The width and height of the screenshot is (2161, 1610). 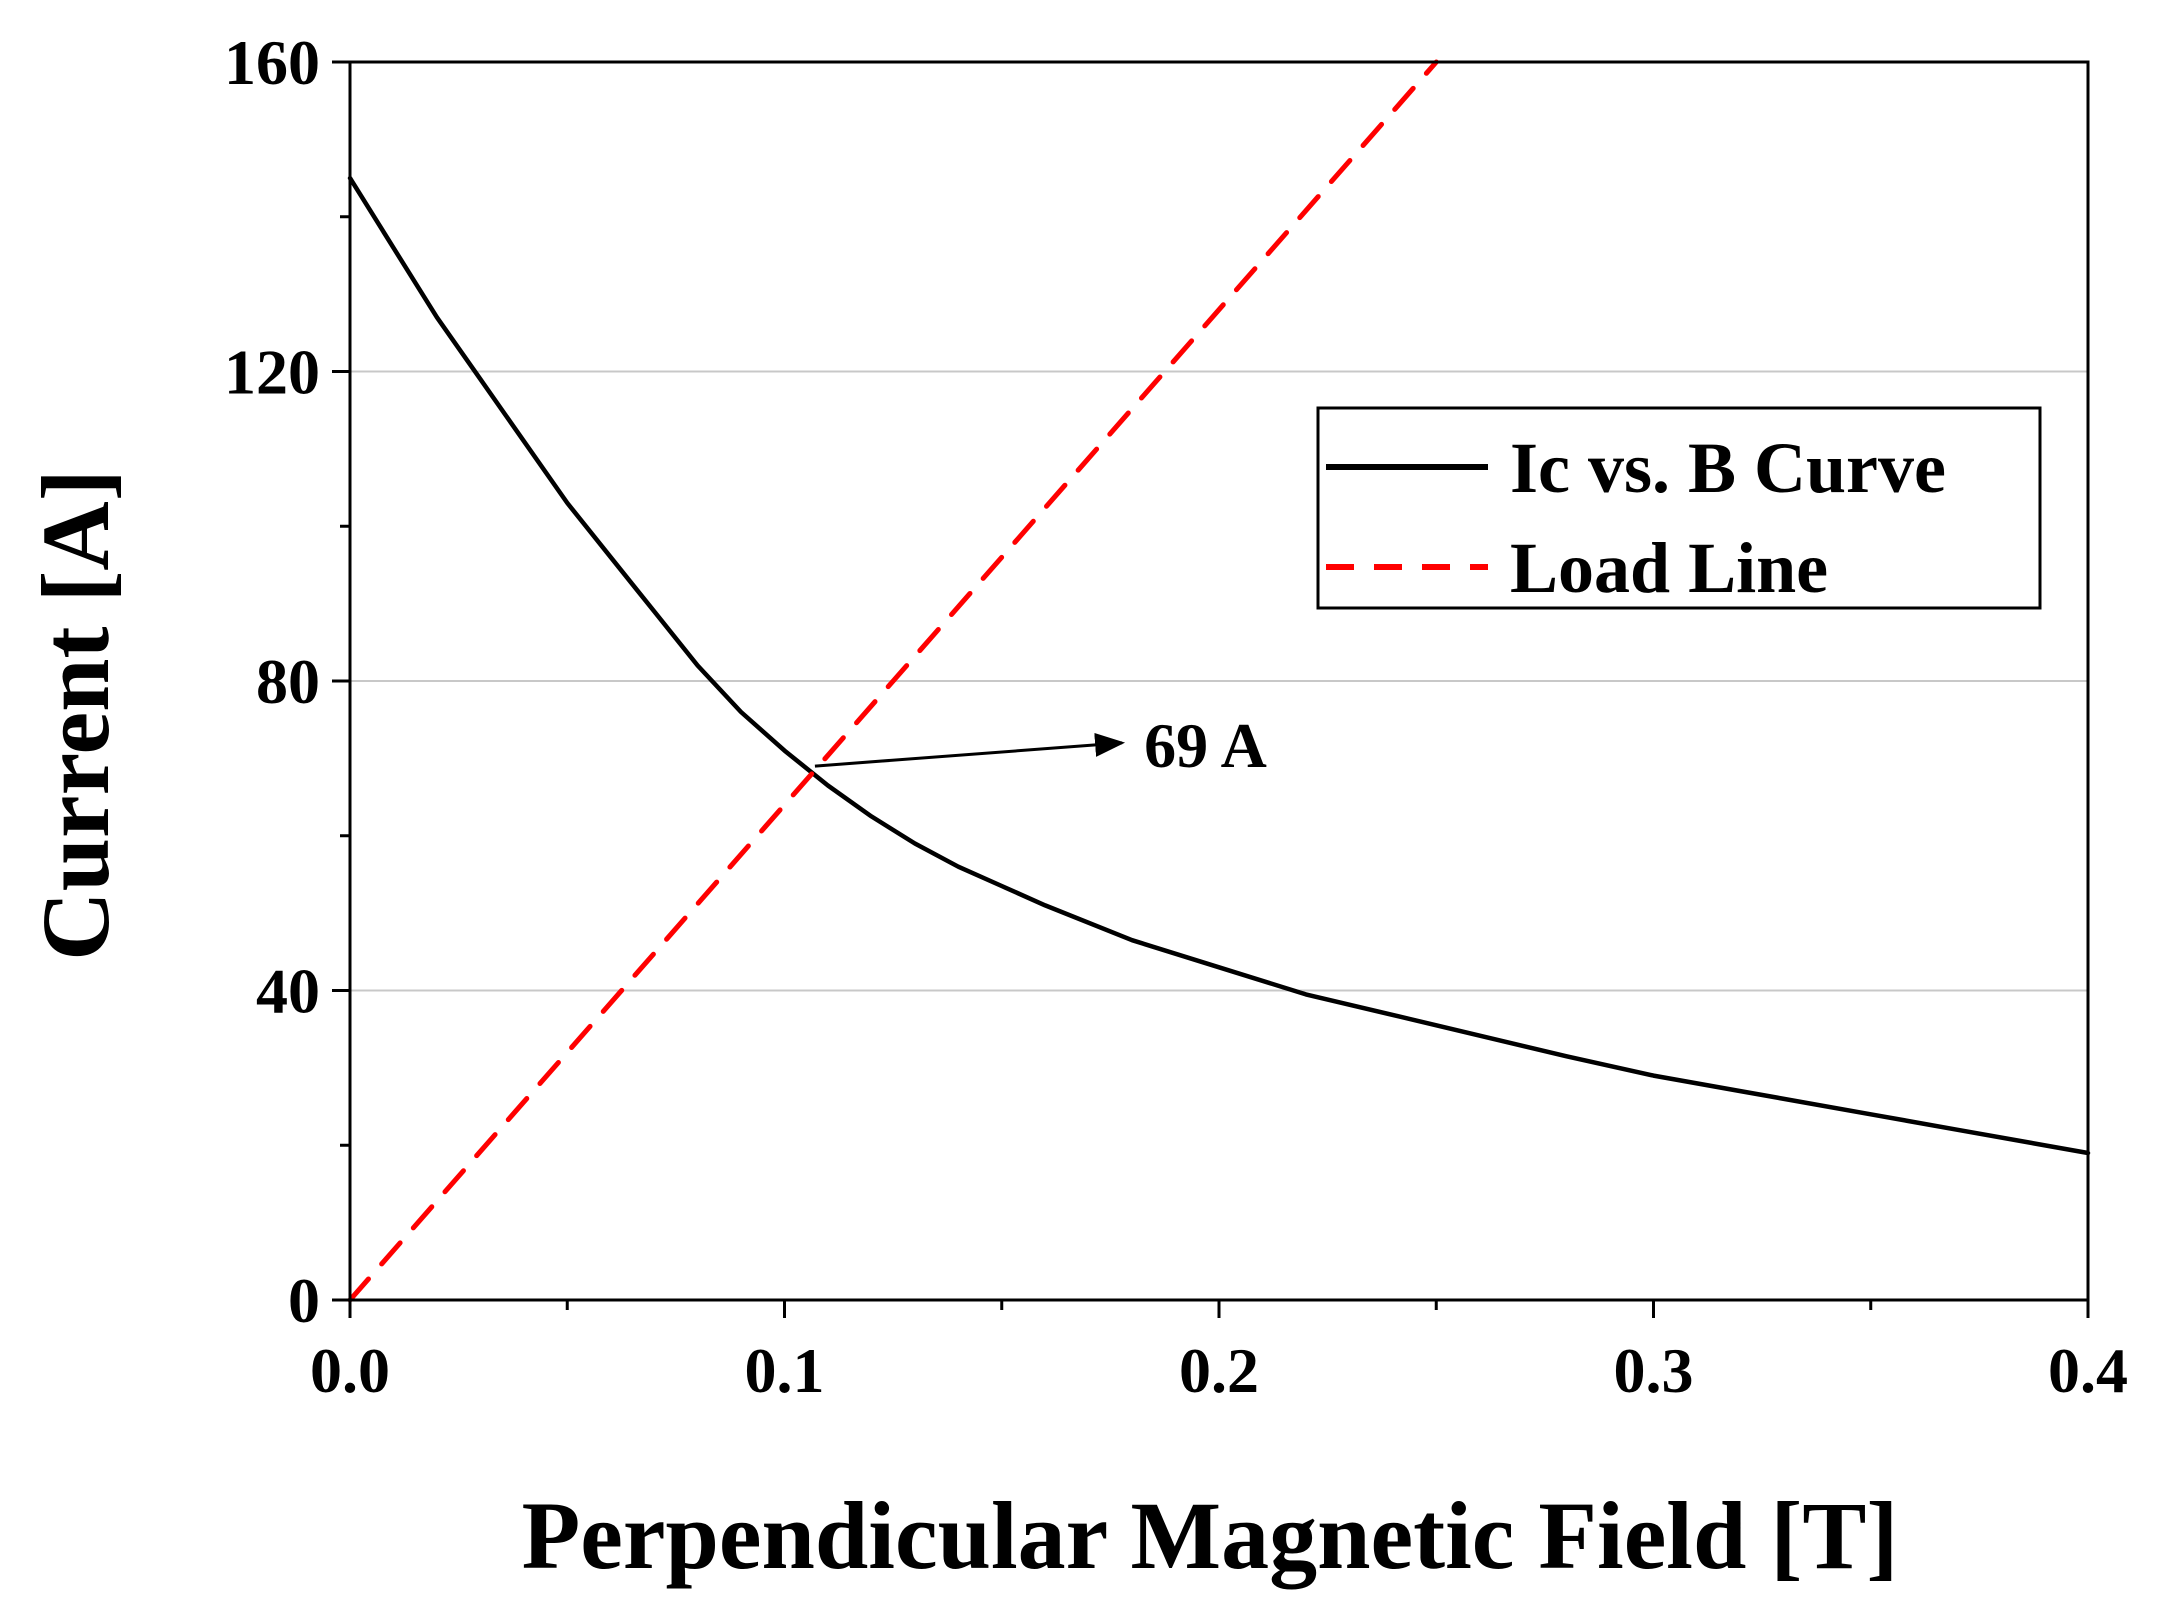 I want to click on legend-box, so click(x=1679, y=508).